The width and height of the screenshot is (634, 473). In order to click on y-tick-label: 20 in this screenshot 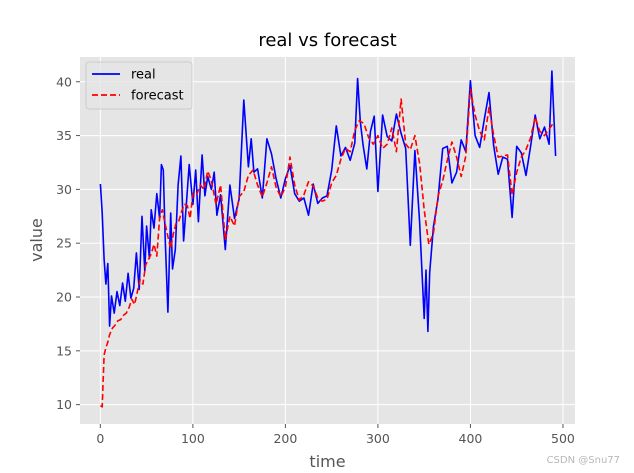, I will do `click(64, 297)`.